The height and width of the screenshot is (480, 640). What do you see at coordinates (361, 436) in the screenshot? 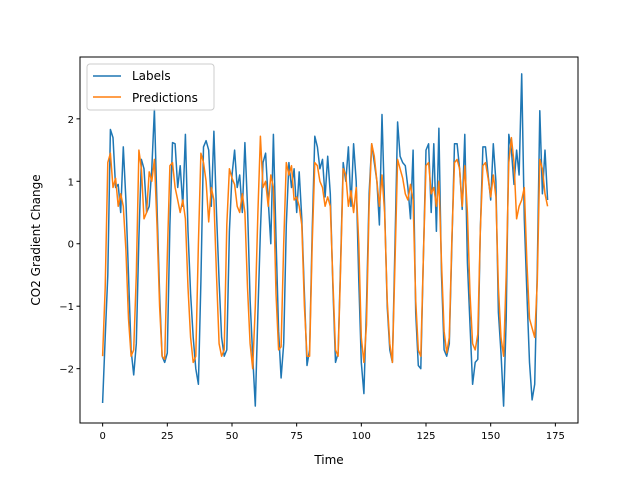
I see `x-tick-label: 100` at bounding box center [361, 436].